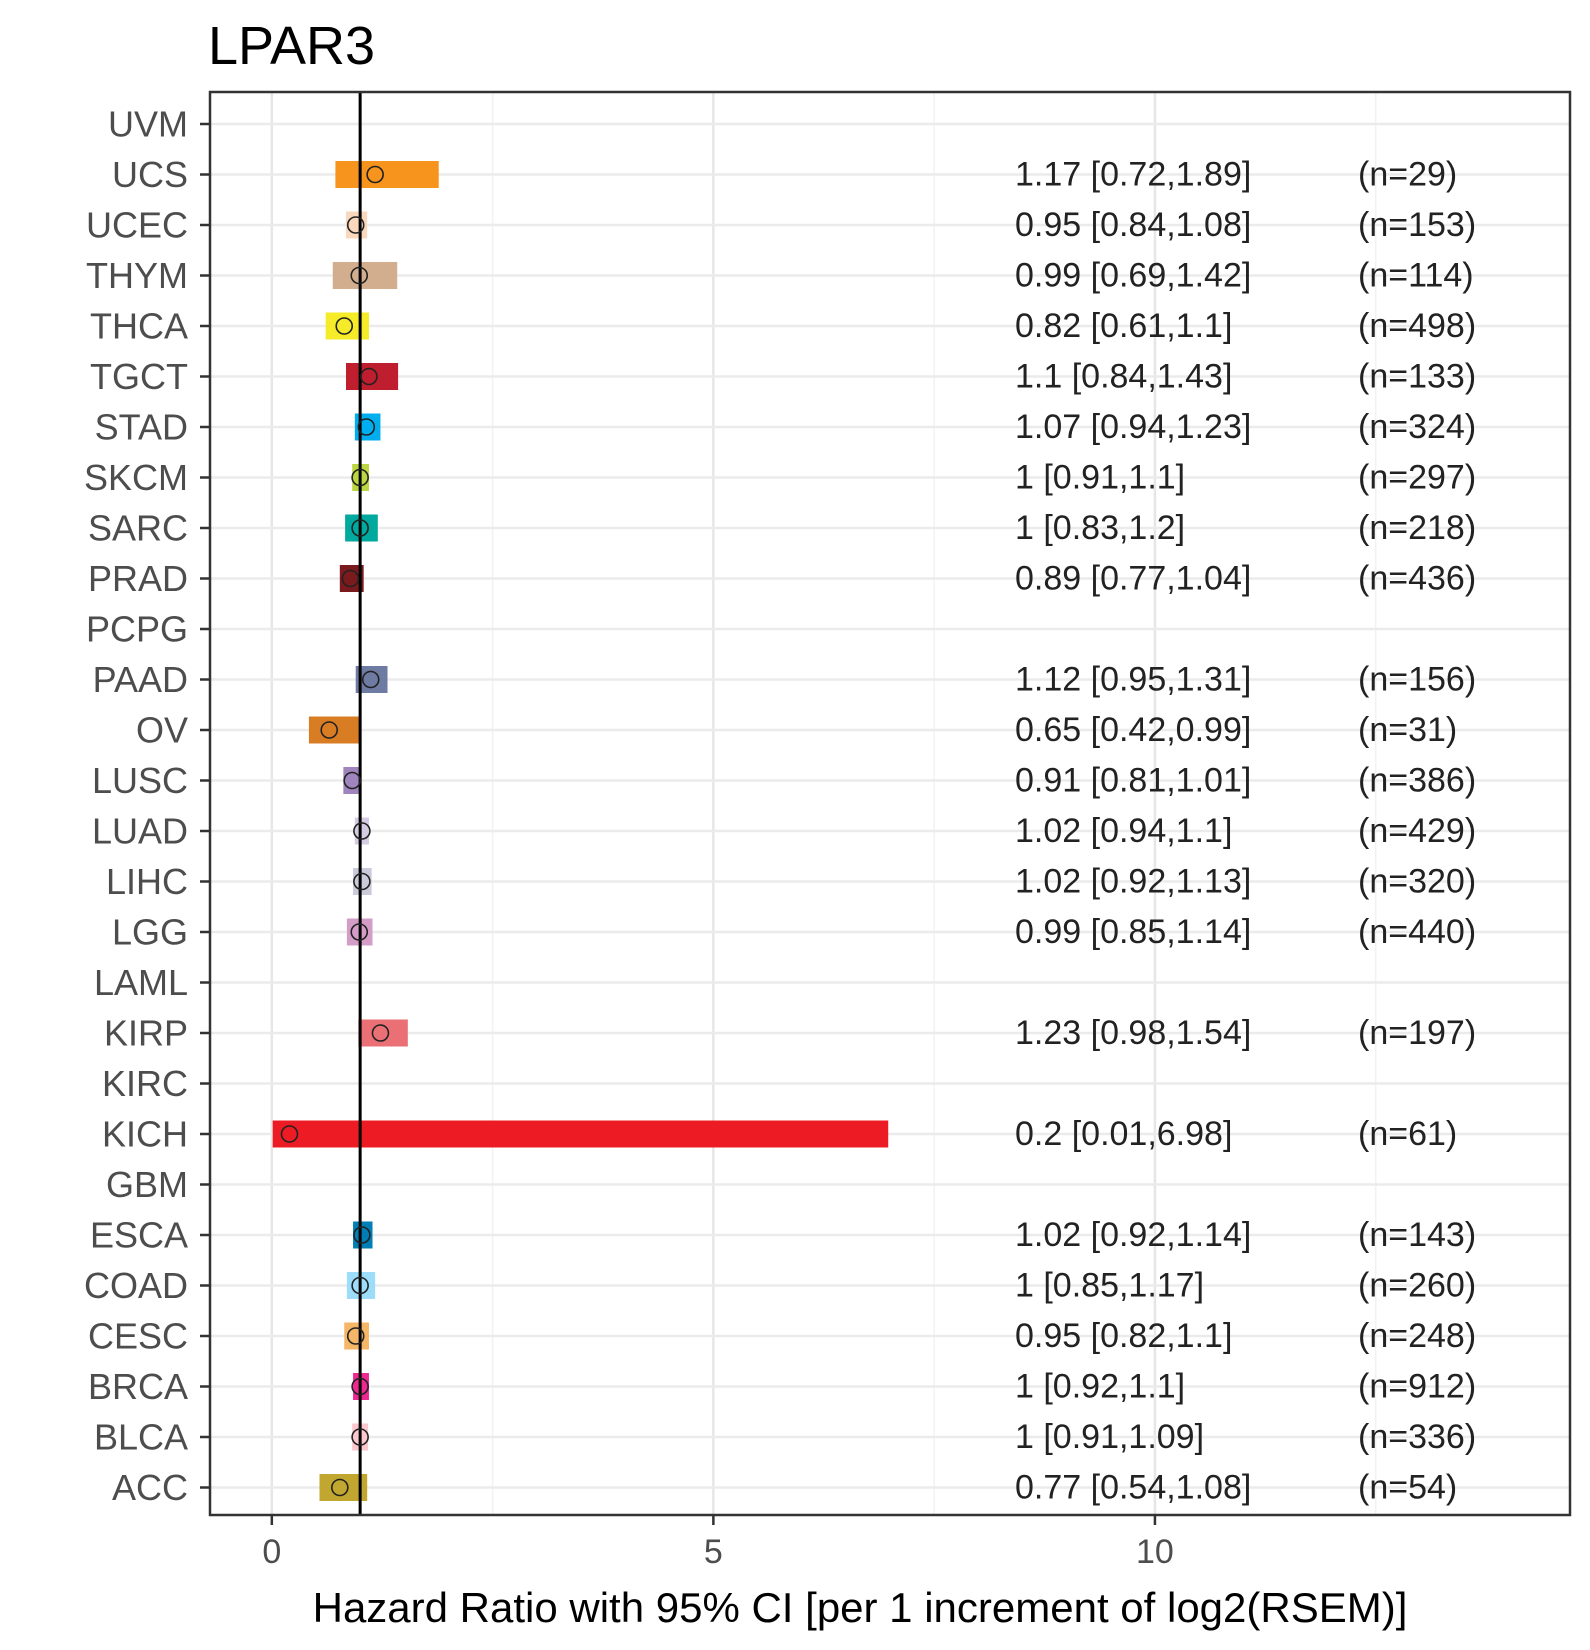 This screenshot has height=1650, width=1590. I want to click on hr-label-ucs: 1.17 [0.72,1.89], so click(1133, 175).